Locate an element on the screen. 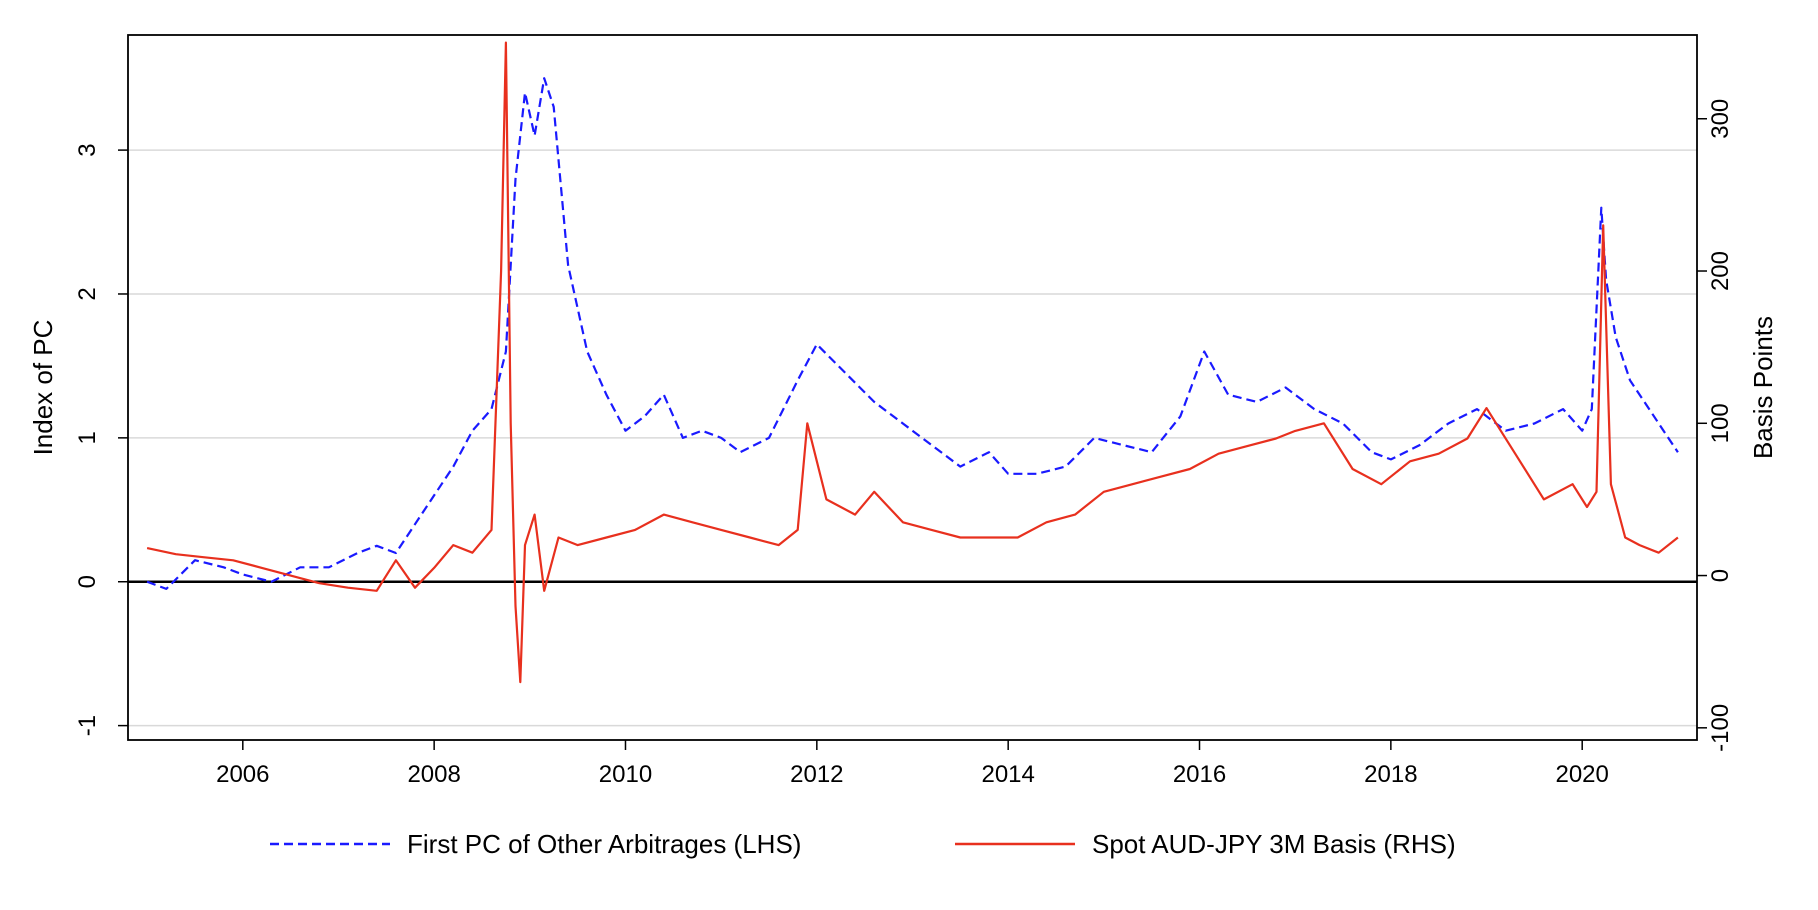 The image size is (1818, 910). x-tick-label: 2008 is located at coordinates (433, 774).